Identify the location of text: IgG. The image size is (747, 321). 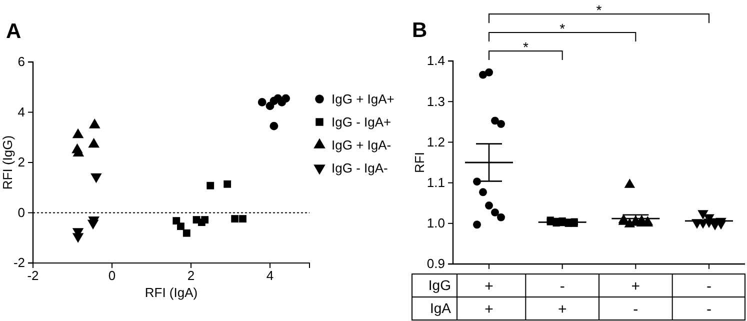
(439, 285).